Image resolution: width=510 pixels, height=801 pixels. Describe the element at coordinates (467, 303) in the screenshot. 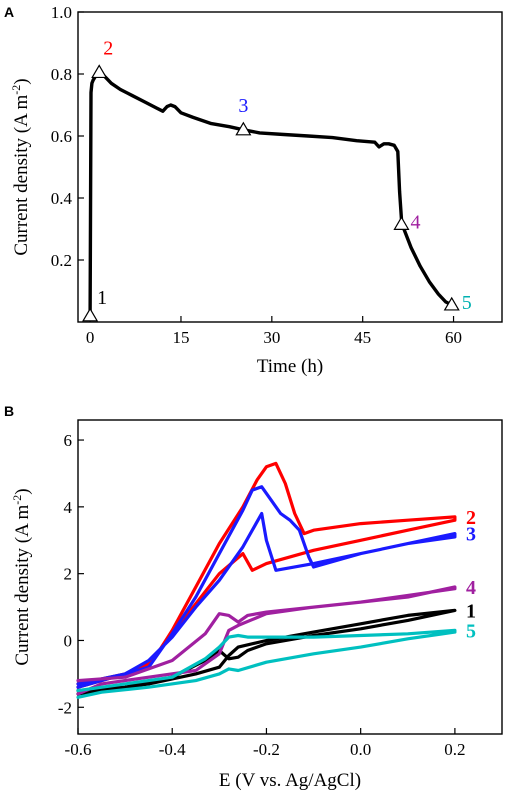

I see `marker-label-5: 5` at that location.